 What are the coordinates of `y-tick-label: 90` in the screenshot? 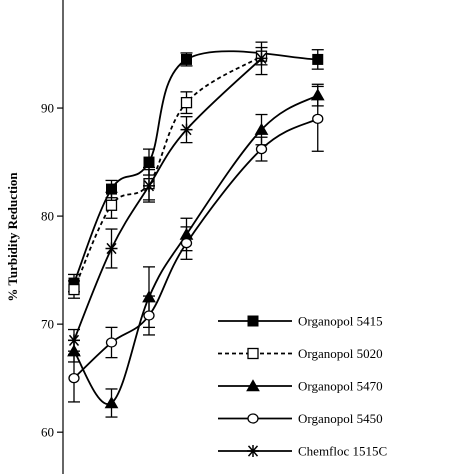 It's located at (47, 108).